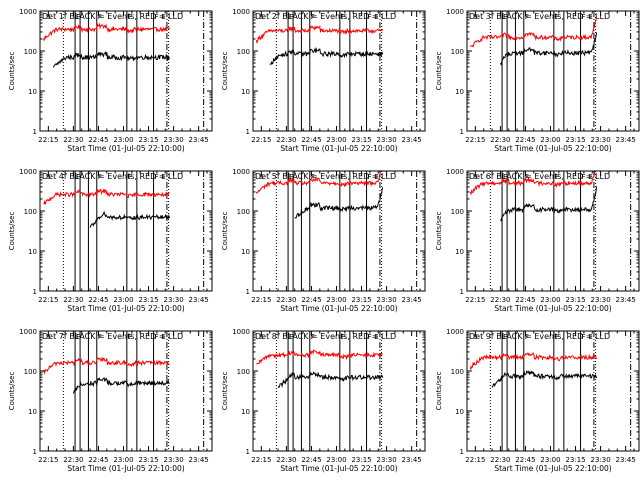 The width and height of the screenshot is (640, 480). Describe the element at coordinates (112, 336) in the screenshot. I see `panel-title: Det 7f BLACK = Events, RED = LLD` at that location.